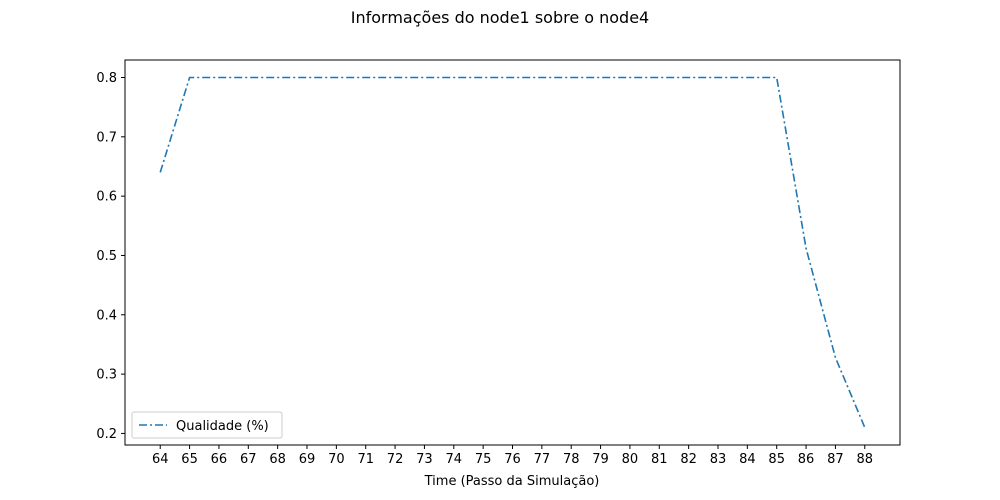  I want to click on chart-title: Informações do node1 sobre o node4, so click(500, 17).